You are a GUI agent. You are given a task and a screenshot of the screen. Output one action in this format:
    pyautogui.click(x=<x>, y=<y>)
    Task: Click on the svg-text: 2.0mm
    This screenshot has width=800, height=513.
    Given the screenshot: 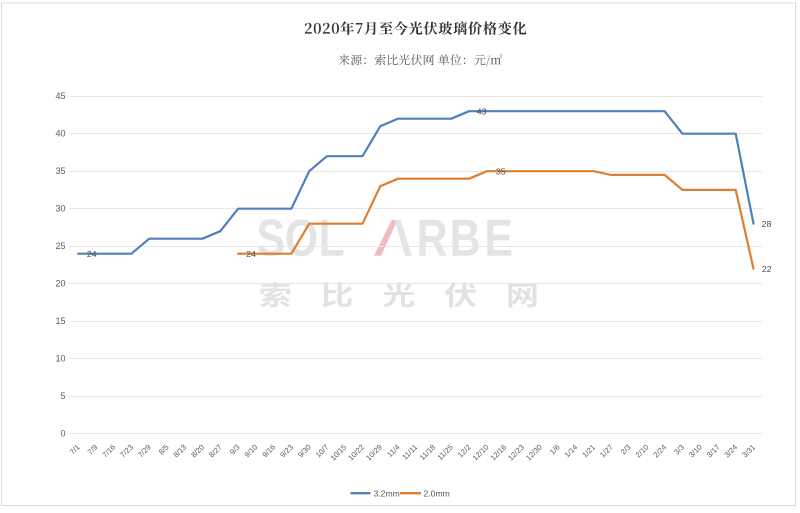 What is the action you would take?
    pyautogui.click(x=437, y=493)
    